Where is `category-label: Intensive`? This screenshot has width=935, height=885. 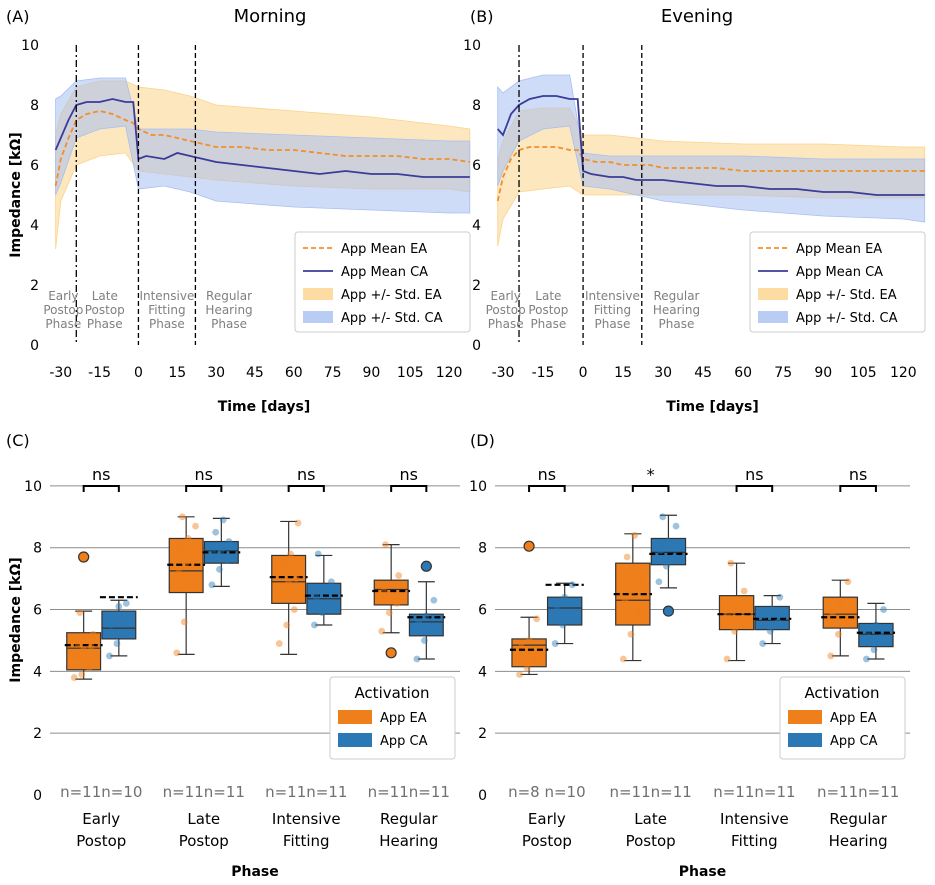
category-label: Intensive is located at coordinates (306, 819).